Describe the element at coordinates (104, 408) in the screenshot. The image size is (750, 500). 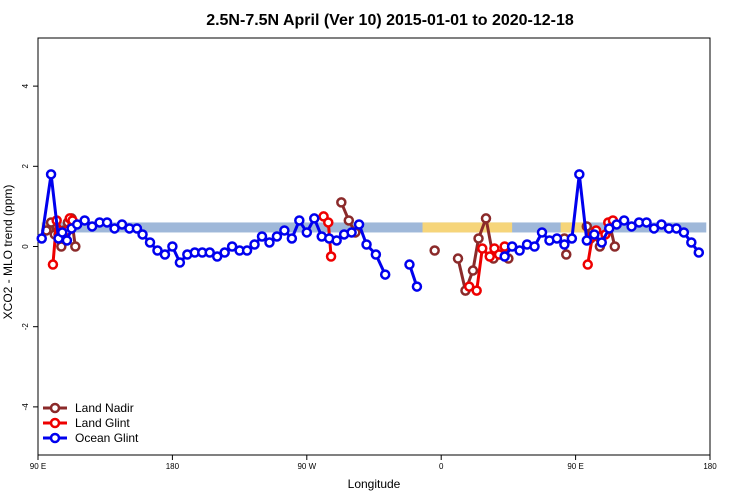
I see `legend-label-0: Land Nadir` at that location.